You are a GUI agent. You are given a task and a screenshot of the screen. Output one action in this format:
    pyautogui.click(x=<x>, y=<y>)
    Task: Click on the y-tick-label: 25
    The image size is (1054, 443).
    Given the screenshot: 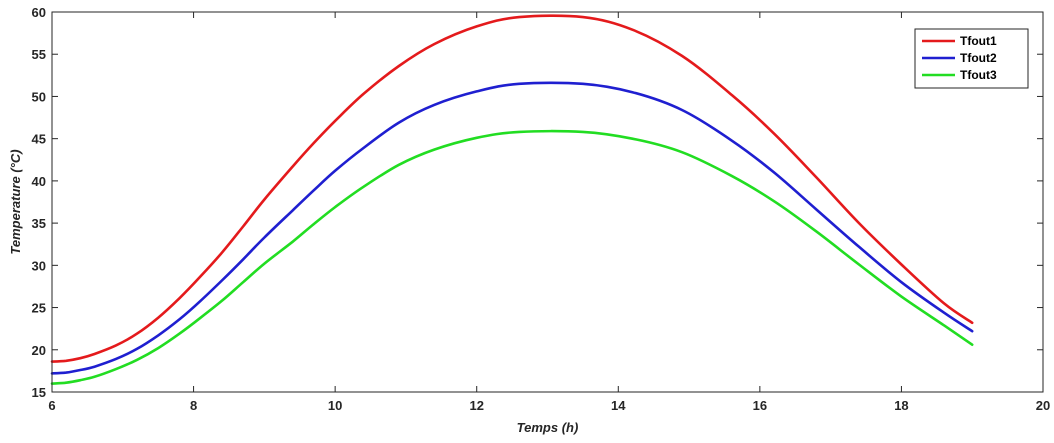 What is the action you would take?
    pyautogui.click(x=39, y=308)
    